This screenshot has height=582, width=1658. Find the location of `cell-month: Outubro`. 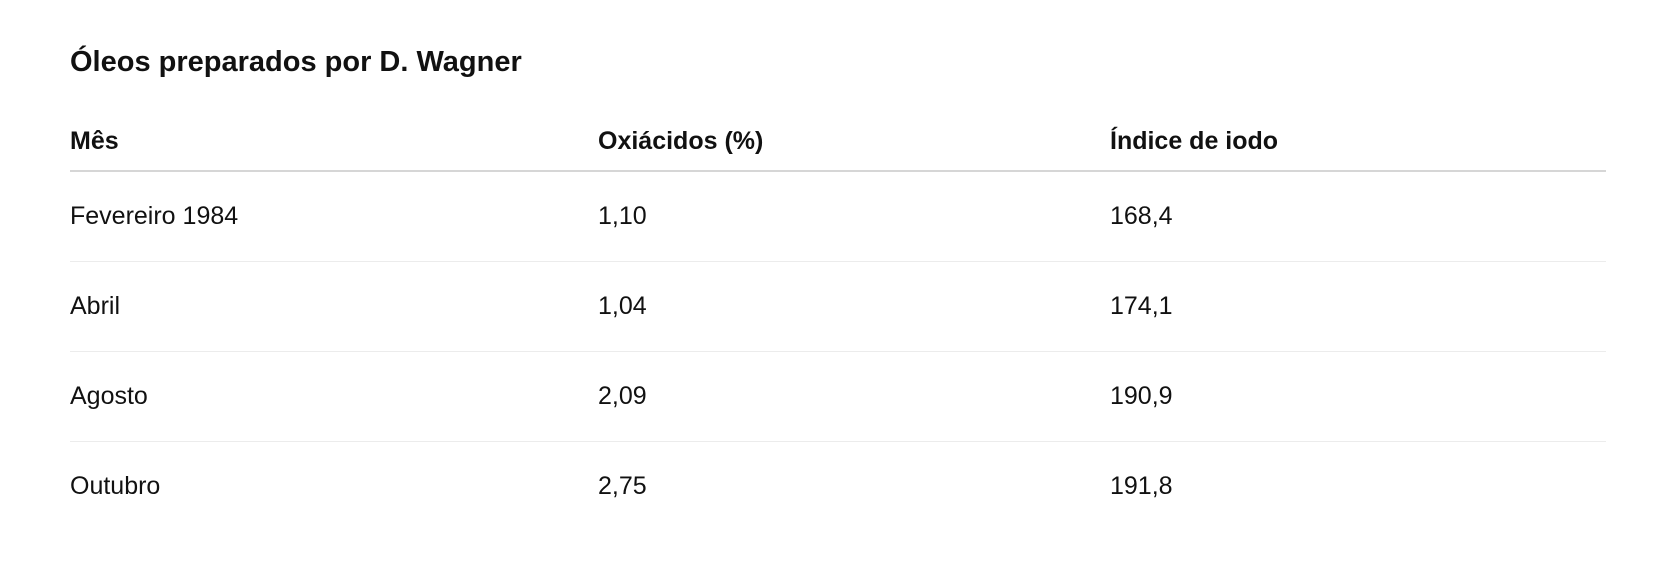

cell-month: Outubro is located at coordinates (115, 486).